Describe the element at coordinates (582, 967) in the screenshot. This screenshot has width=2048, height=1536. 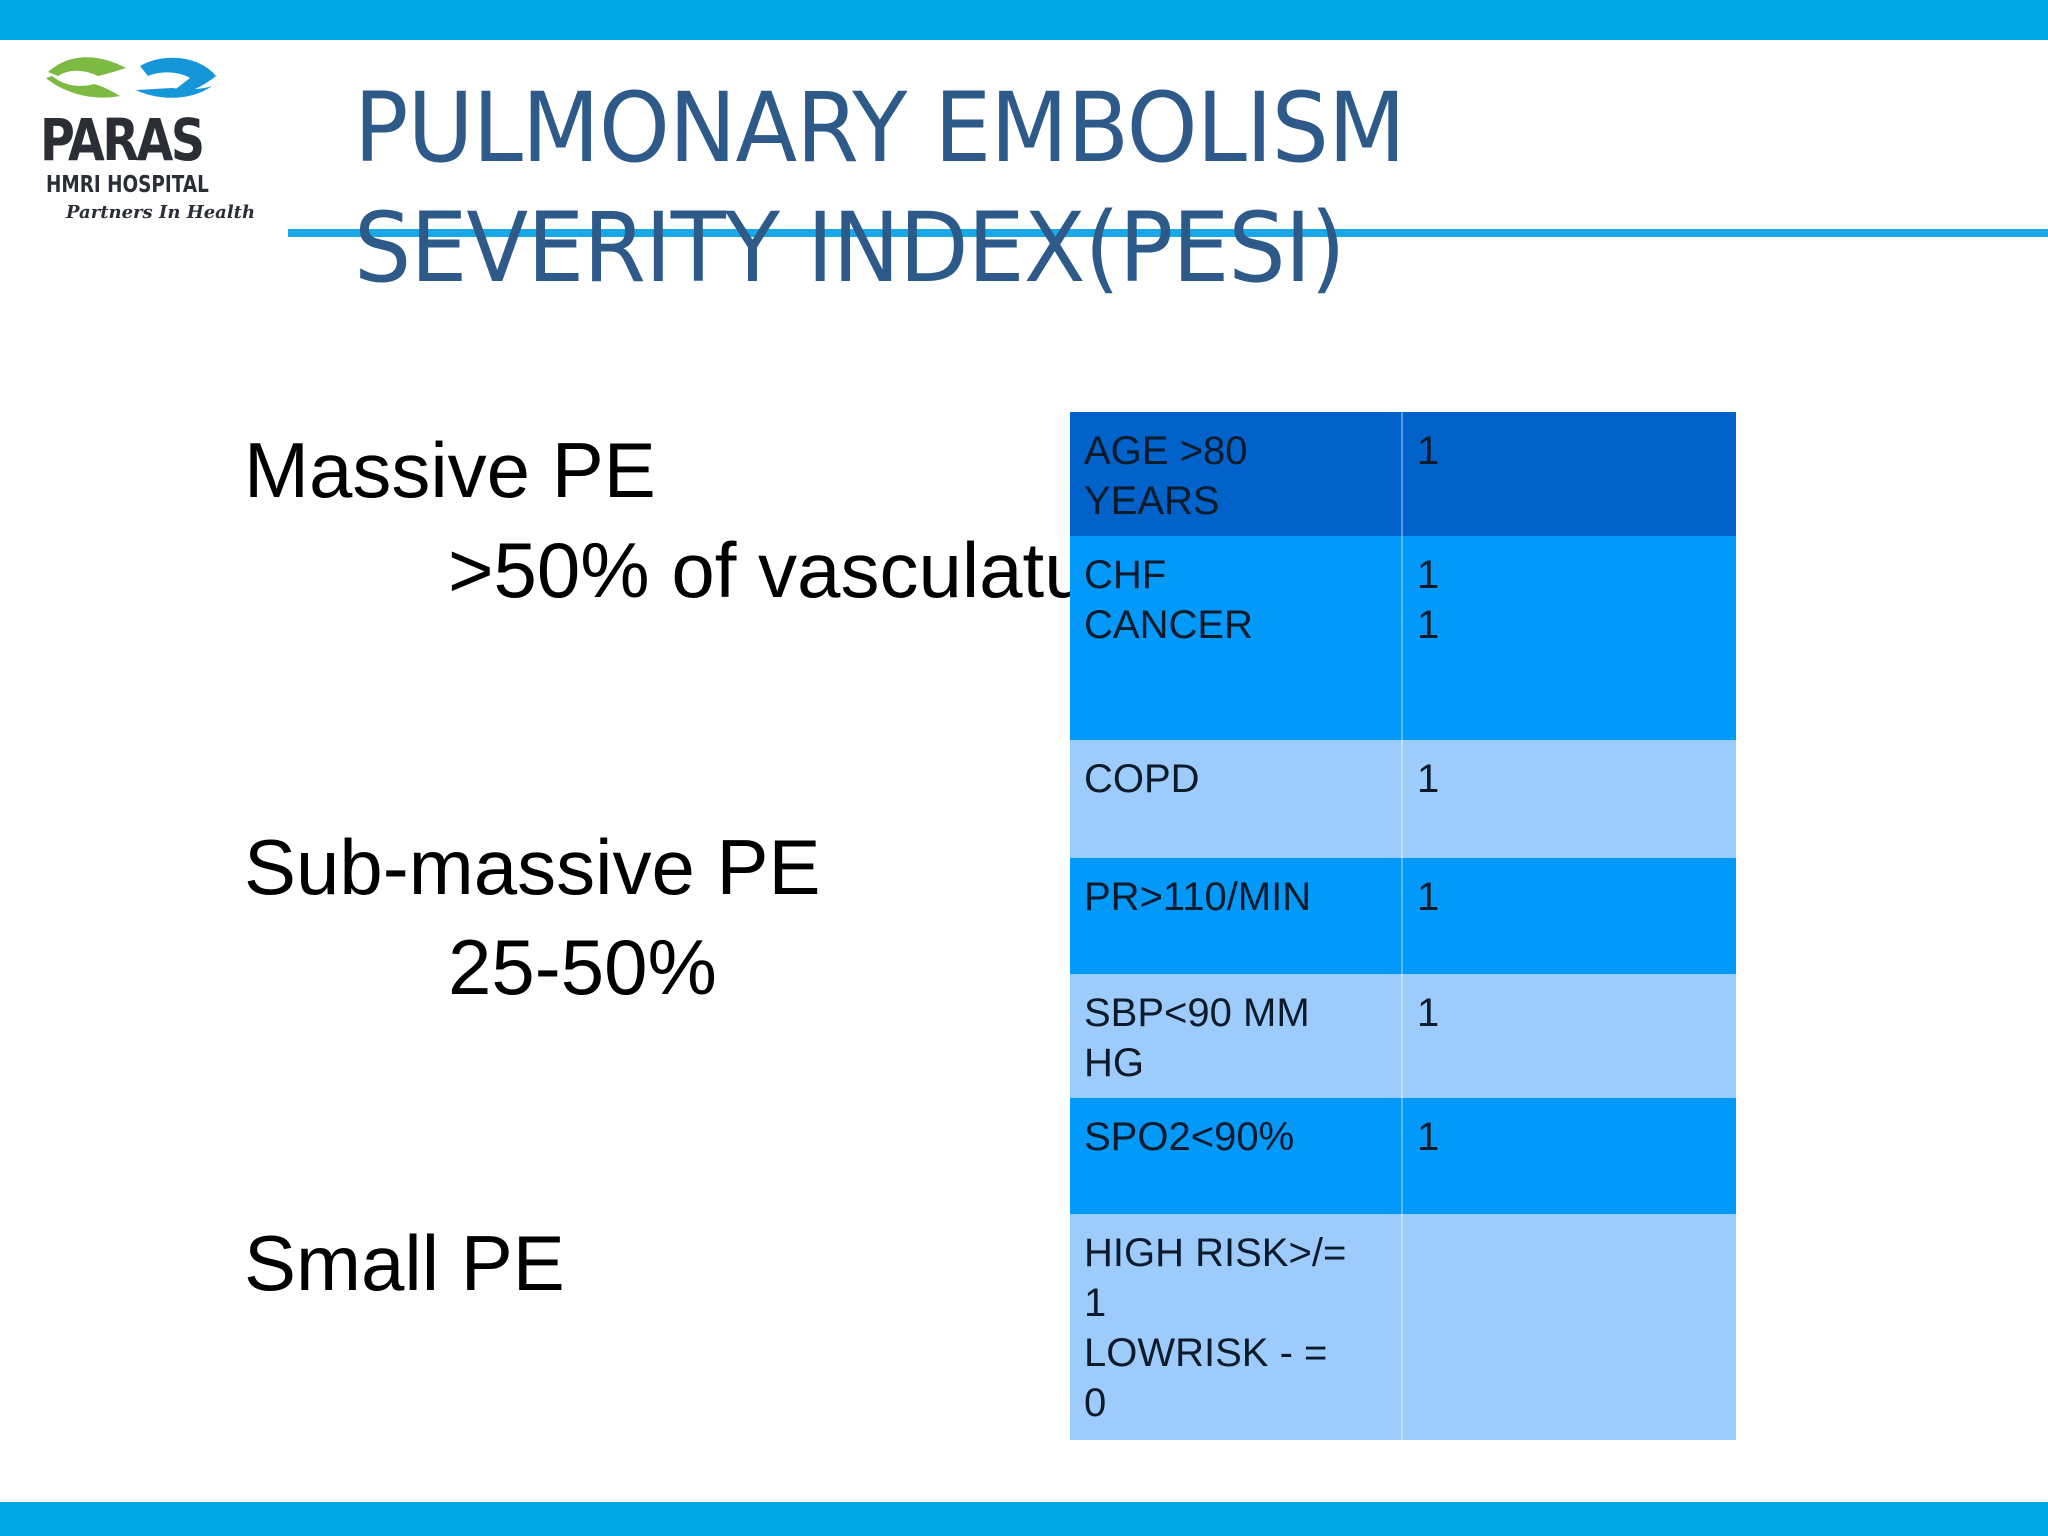
I see `submassive-pe-detail: 25-50%` at that location.